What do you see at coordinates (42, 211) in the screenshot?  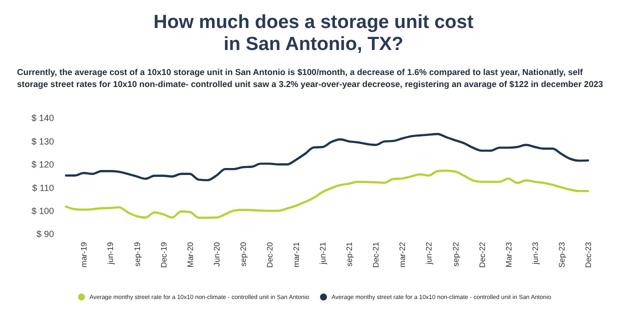 I see `y-tick-label: $ 100` at bounding box center [42, 211].